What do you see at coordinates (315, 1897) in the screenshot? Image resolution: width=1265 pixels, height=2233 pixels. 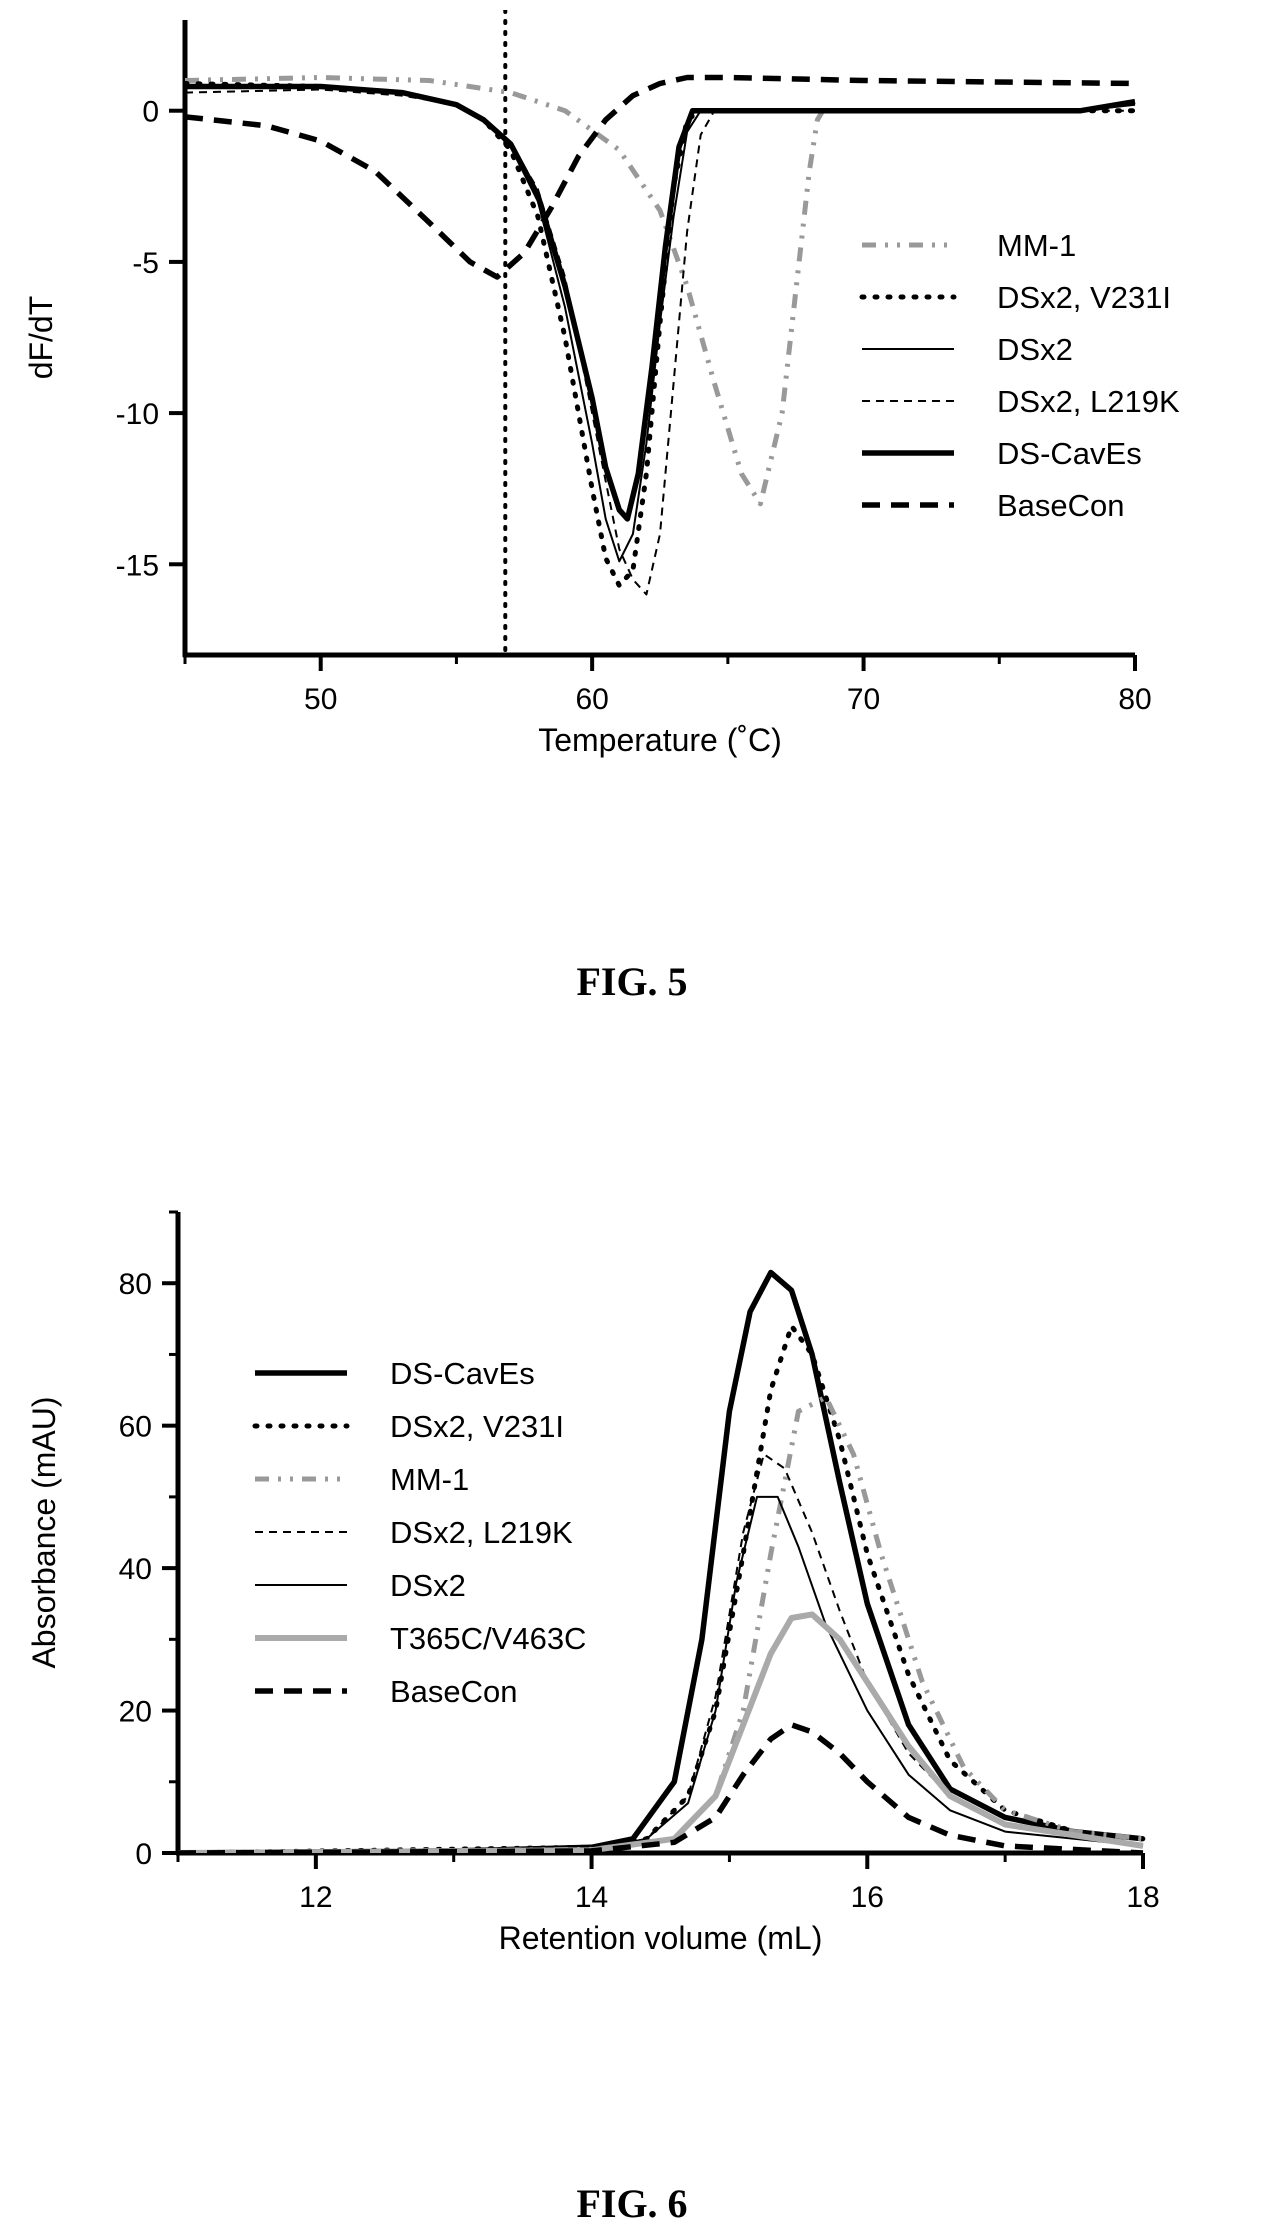 I see `x-tick-label: 12` at bounding box center [315, 1897].